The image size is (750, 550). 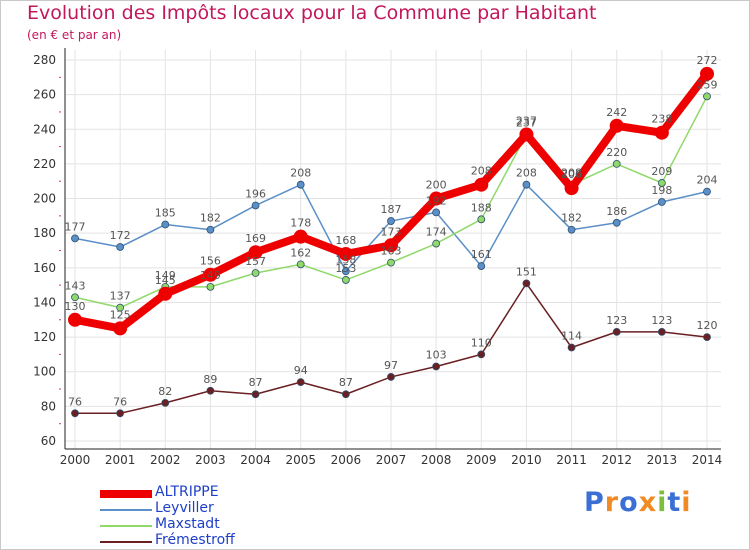 What do you see at coordinates (707, 180) in the screenshot?
I see `data-label-leyviller: 204` at bounding box center [707, 180].